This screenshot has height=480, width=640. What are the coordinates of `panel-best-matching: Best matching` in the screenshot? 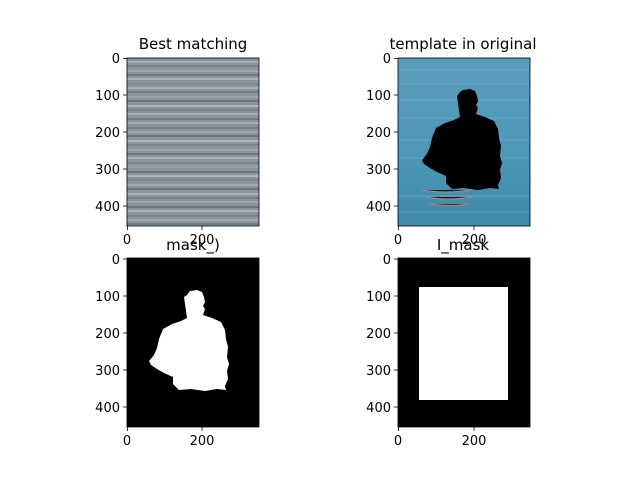 It's located at (177, 141).